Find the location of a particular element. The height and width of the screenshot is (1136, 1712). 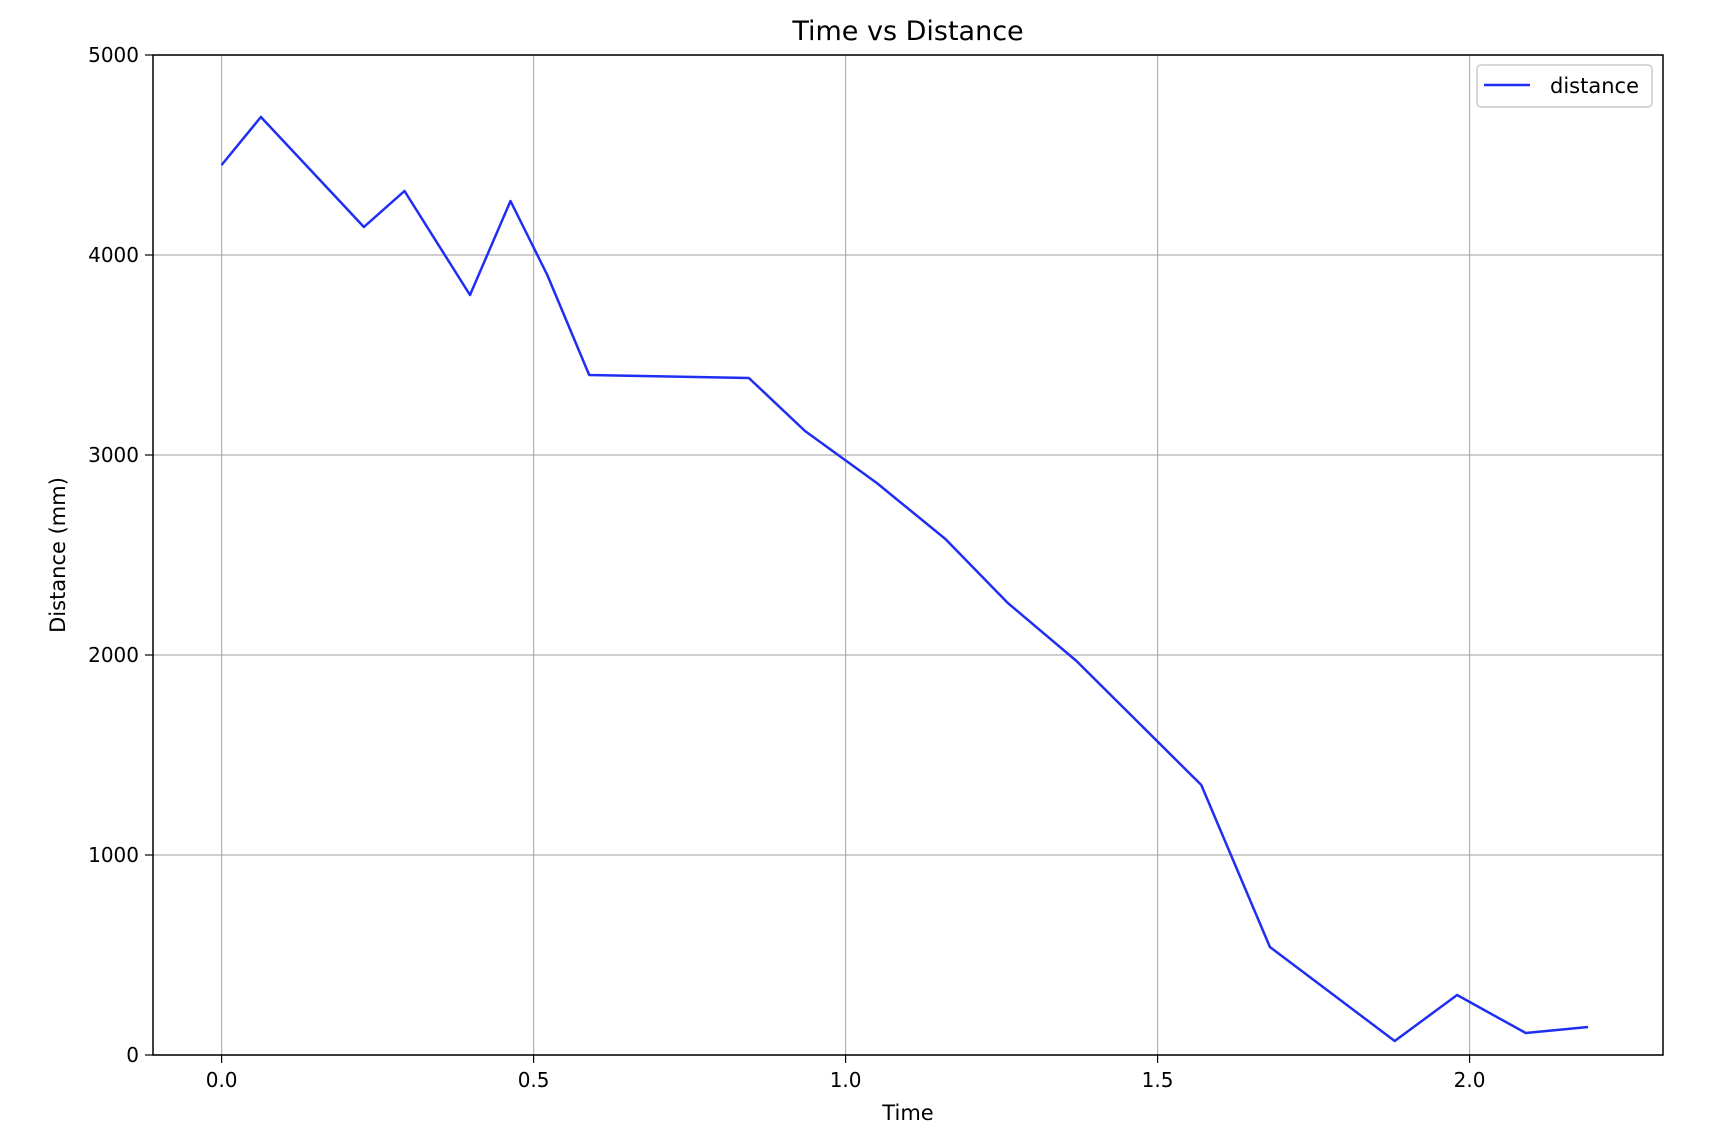

y-tick-label: 2000 is located at coordinates (113, 655).